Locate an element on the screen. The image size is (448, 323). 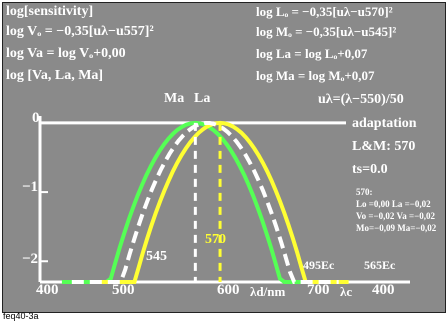
annot-495ec: 495Ec is located at coordinates (319, 265).